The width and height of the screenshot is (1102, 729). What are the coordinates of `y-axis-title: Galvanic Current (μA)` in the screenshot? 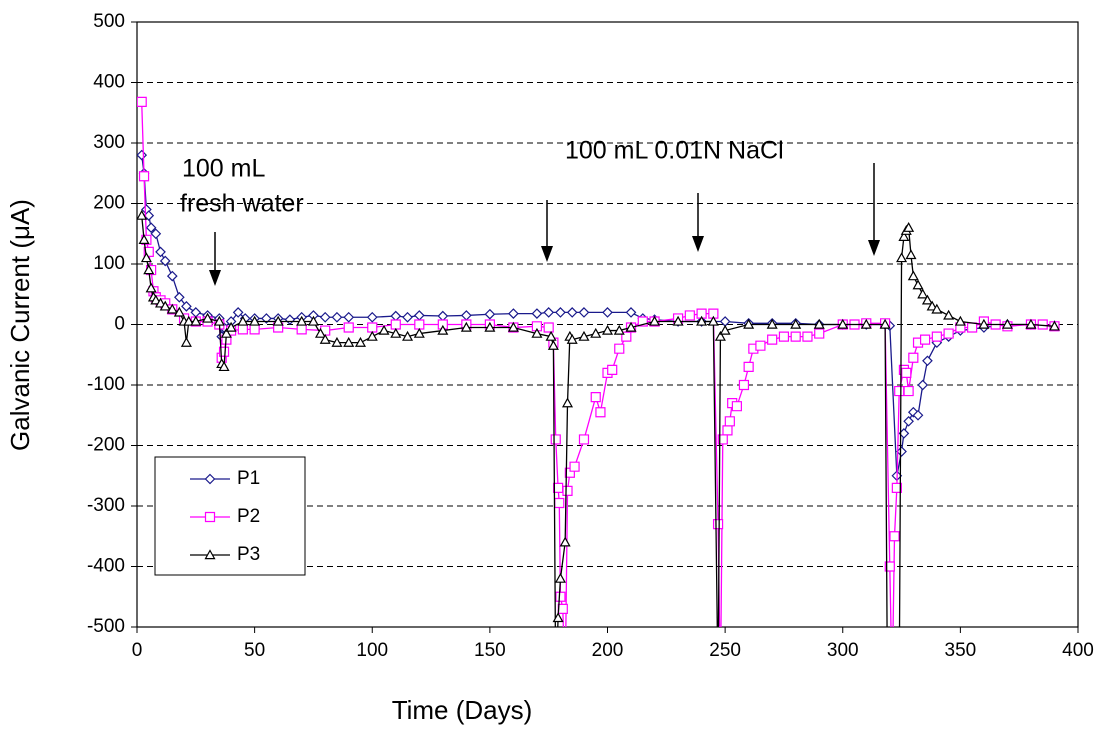 It's located at (20, 325).